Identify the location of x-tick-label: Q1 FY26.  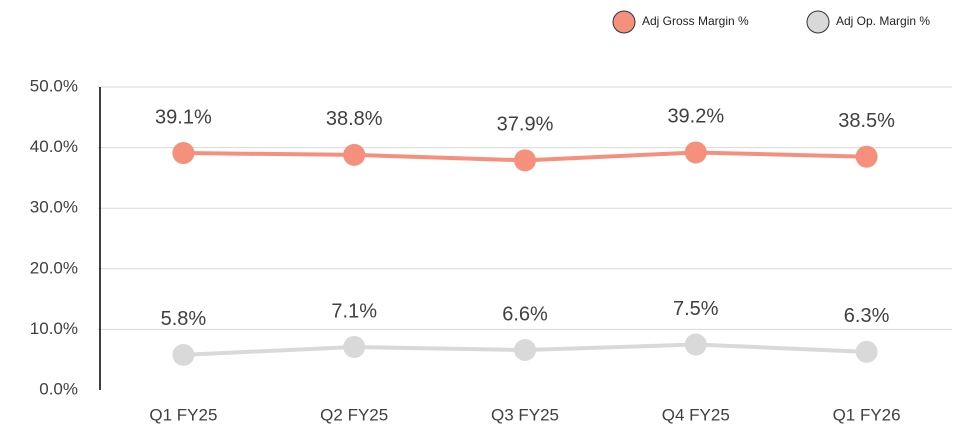
(867, 414).